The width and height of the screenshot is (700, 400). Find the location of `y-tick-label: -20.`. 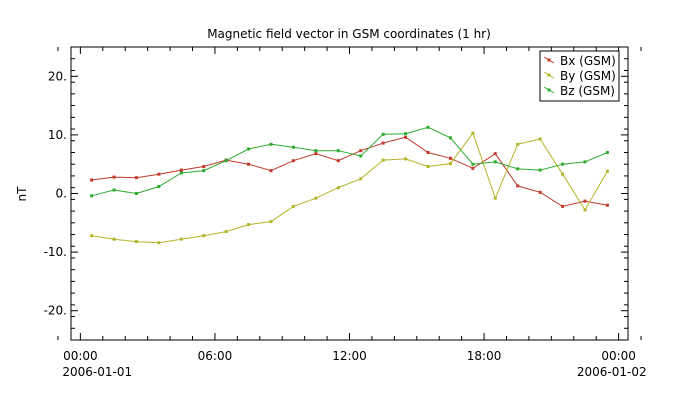

y-tick-label: -20. is located at coordinates (55, 311).